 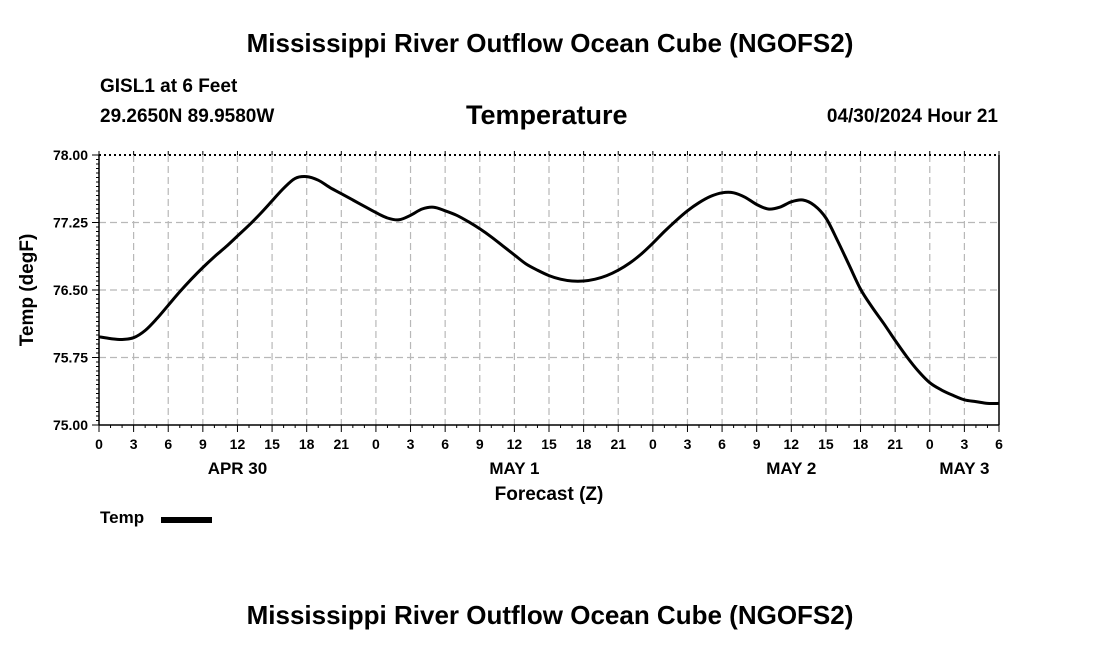 I want to click on day-label: MAY 3, so click(x=964, y=468).